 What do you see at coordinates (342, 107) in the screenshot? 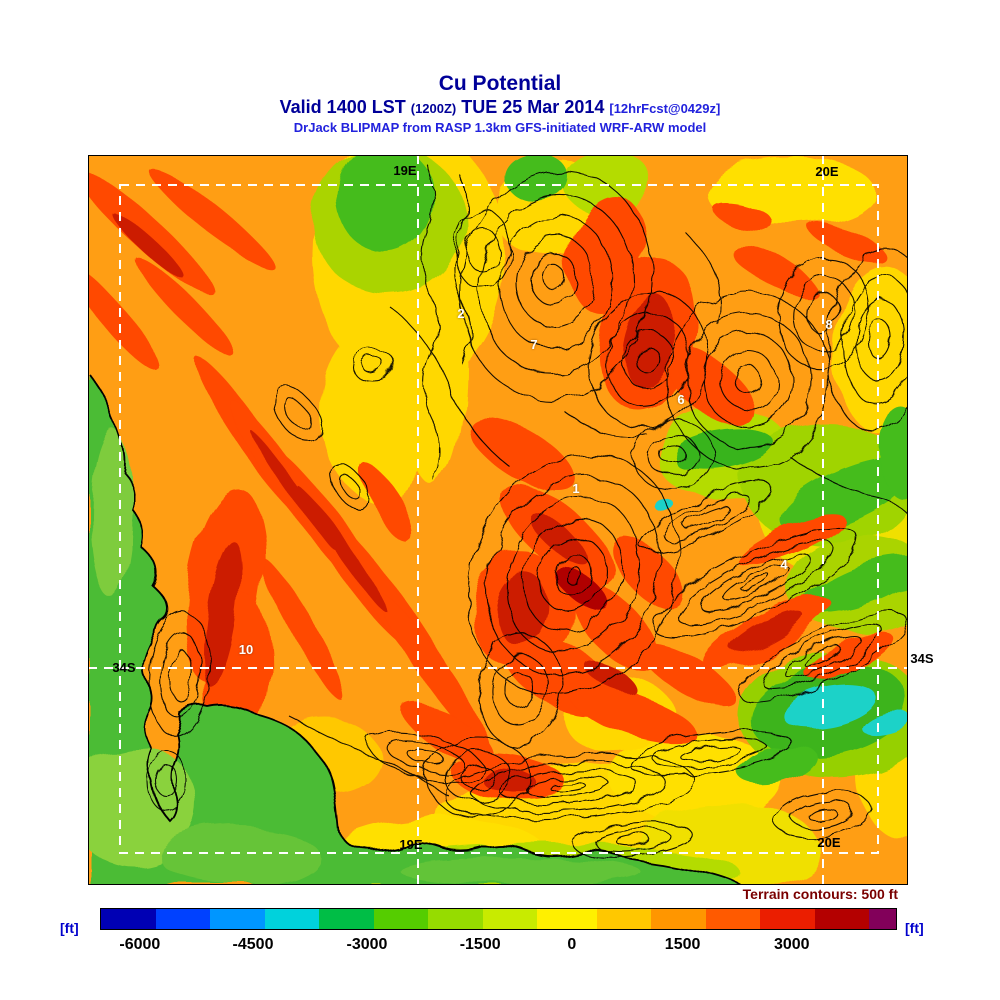
I see `valid-time: Valid 1400 LST` at bounding box center [342, 107].